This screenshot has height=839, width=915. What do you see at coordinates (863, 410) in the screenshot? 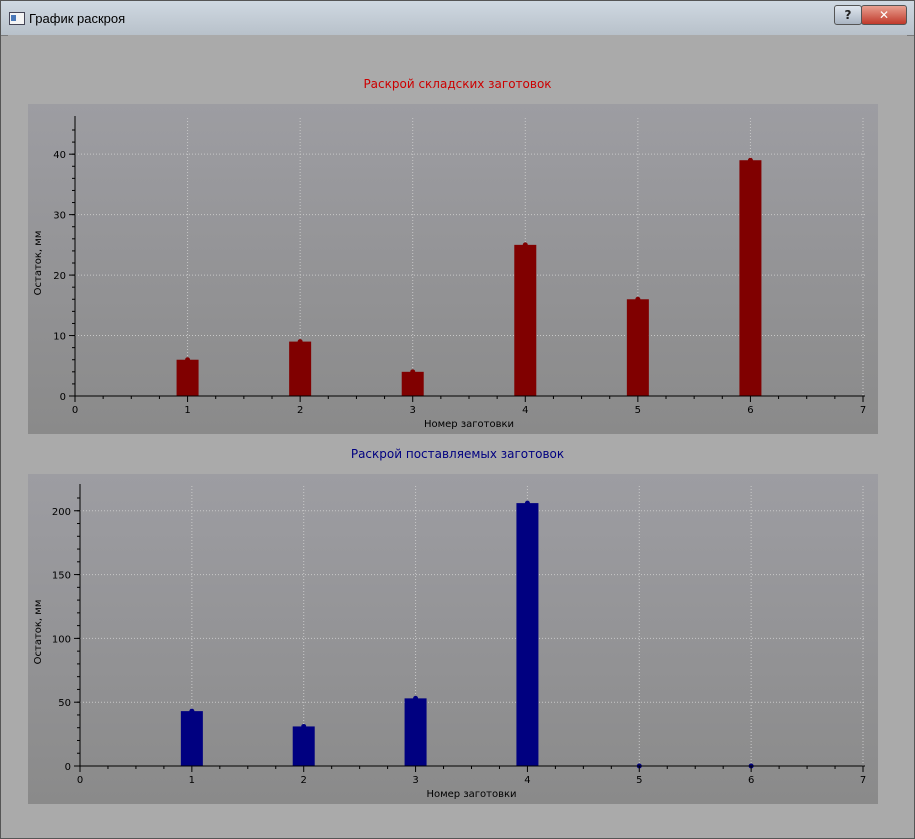
I see `chart1-x-tick-label: 7` at bounding box center [863, 410].